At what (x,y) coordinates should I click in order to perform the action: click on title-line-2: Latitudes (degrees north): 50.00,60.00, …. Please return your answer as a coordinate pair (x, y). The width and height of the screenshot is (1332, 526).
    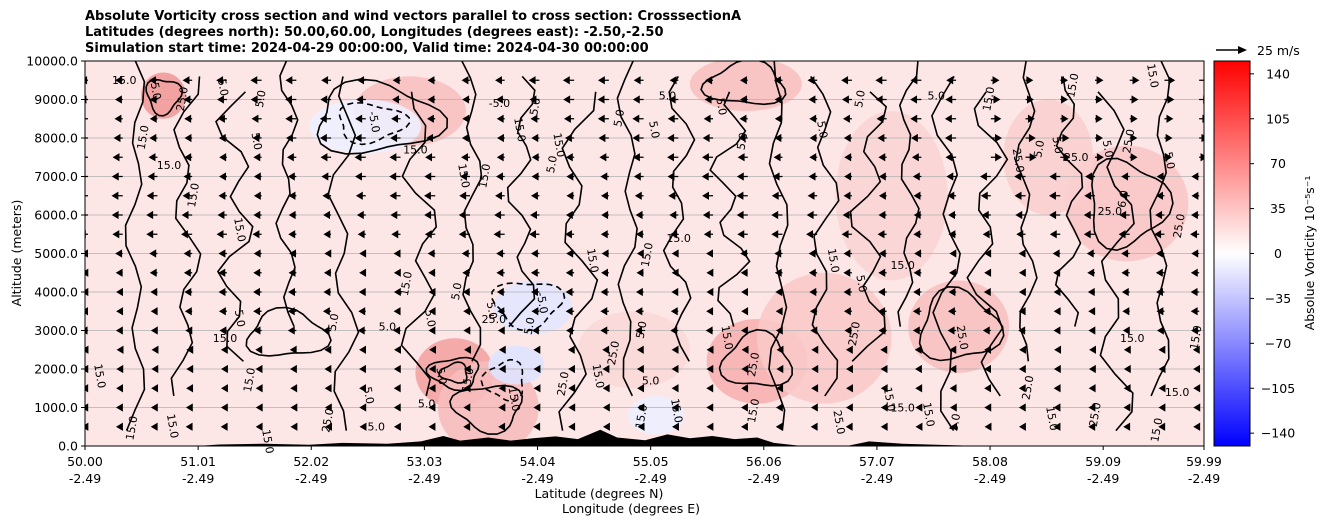
    Looking at the image, I should click on (374, 32).